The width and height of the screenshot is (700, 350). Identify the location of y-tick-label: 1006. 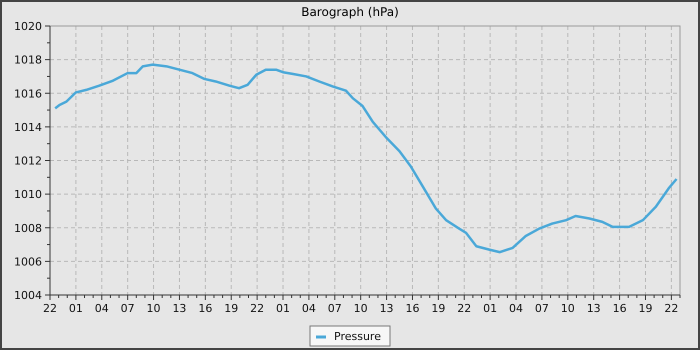
(28, 261).